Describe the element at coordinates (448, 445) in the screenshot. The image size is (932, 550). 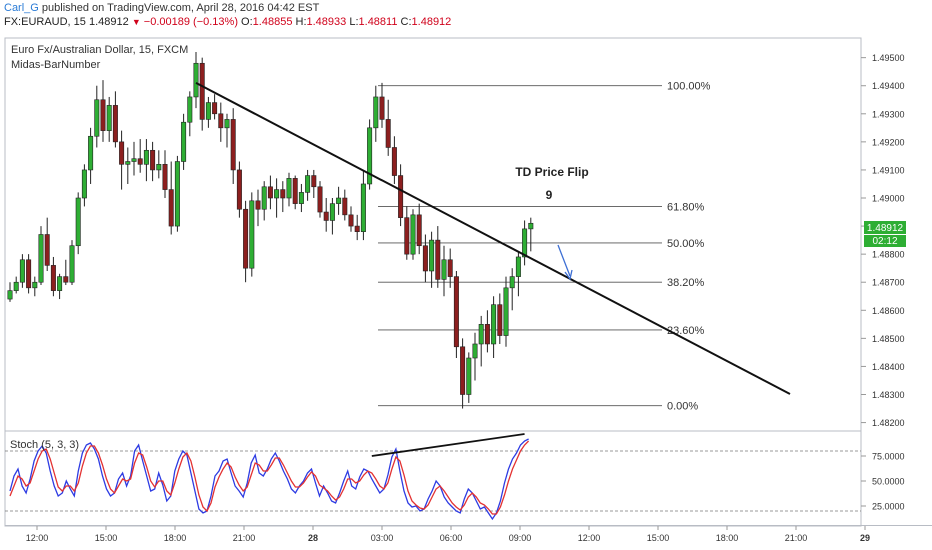
I see `stoch-divergence-line` at that location.